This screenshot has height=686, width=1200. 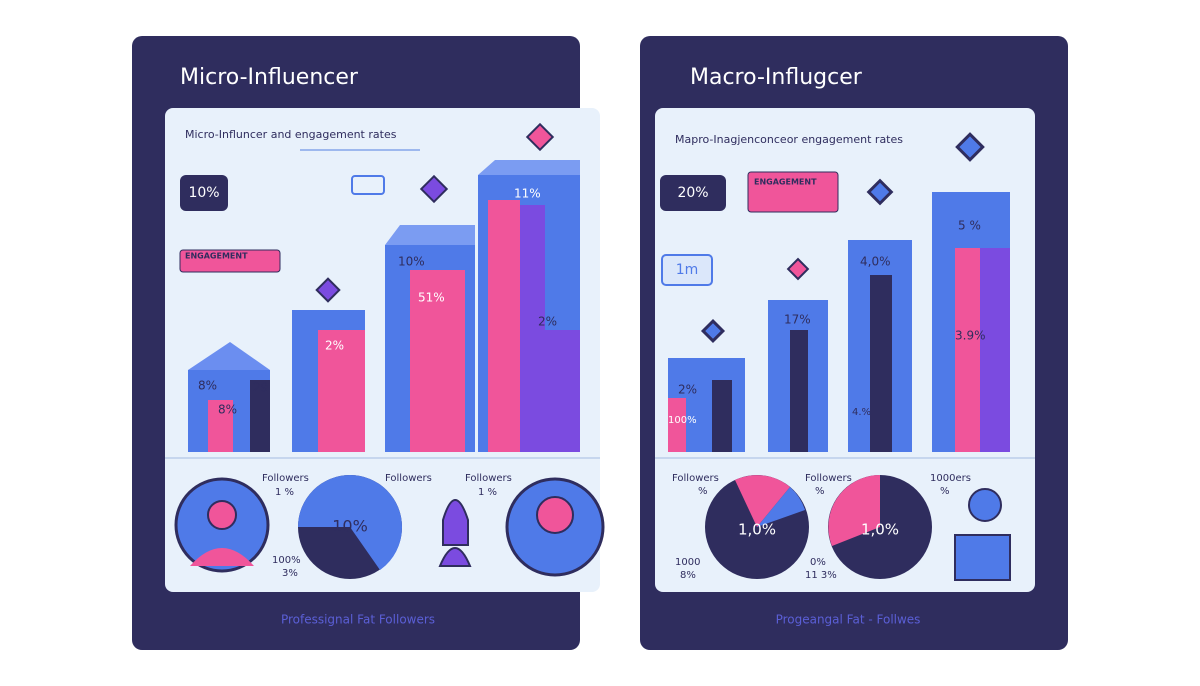 I want to click on person-body, so click(x=982, y=557).